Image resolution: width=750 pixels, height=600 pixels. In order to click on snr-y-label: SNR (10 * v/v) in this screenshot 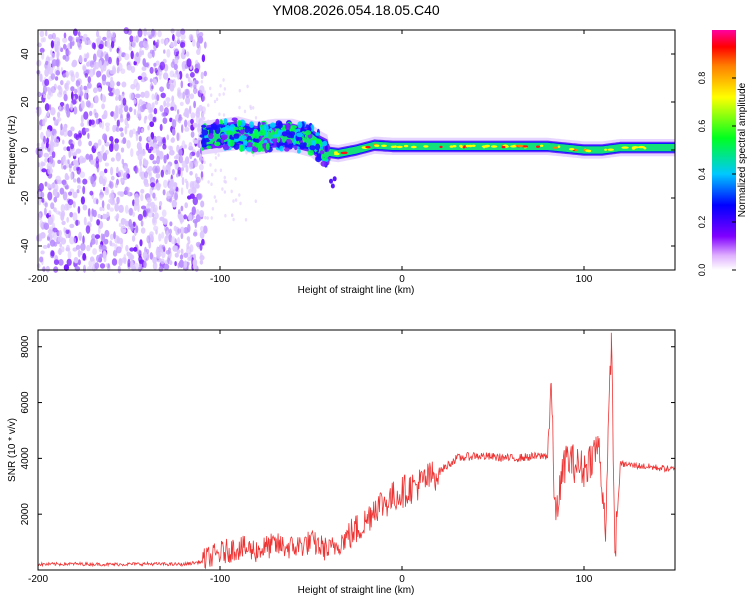, I will do `click(12, 450)`.